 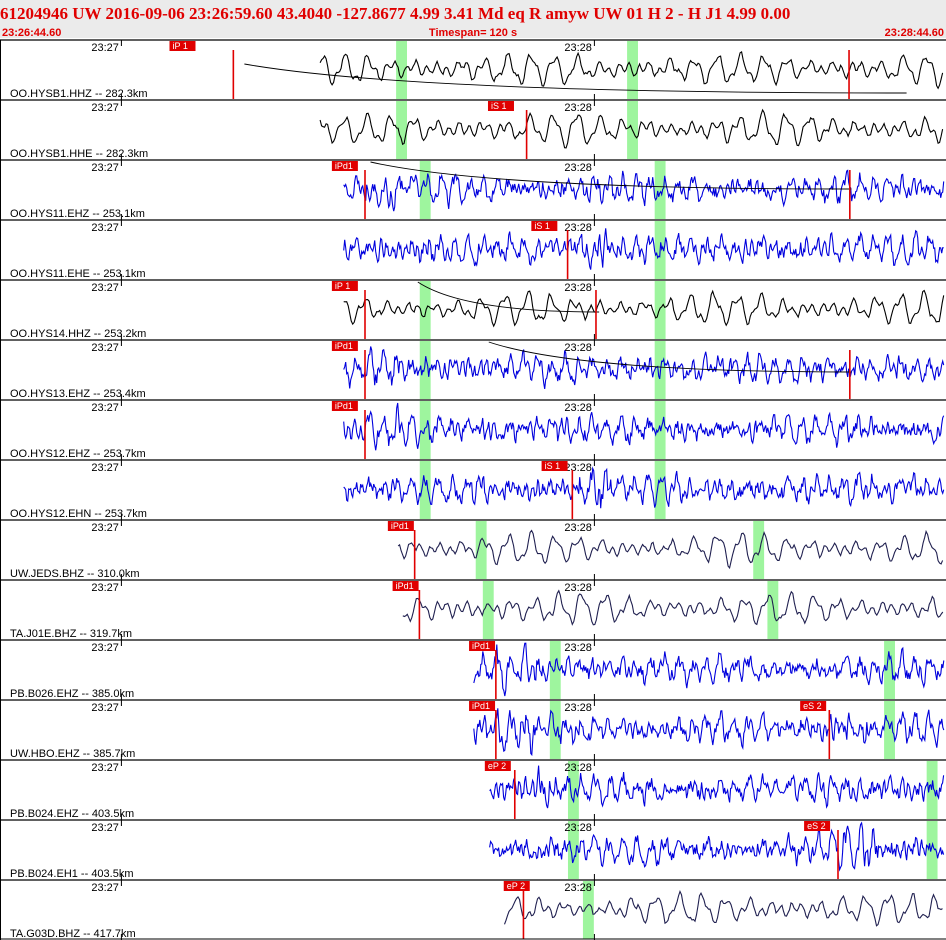 I want to click on channel-panel: 23:27 23:28 iPd1 OO.HYS11.EHZ -- 253.1km, so click(x=473, y=189).